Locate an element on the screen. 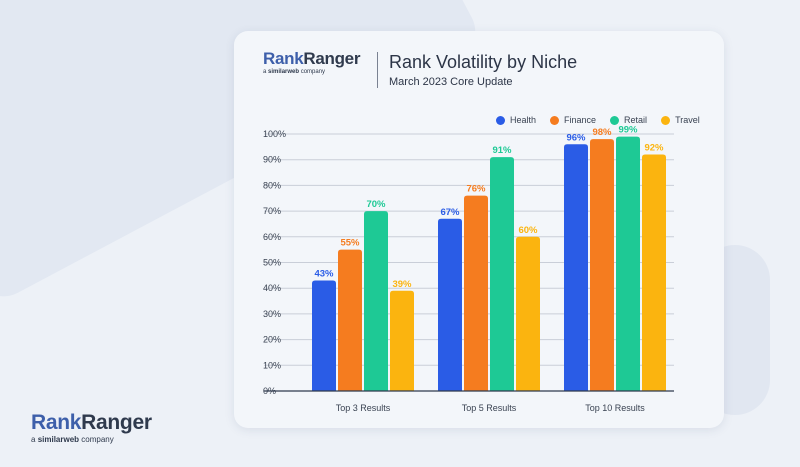 The height and width of the screenshot is (467, 800). data-label: 92% is located at coordinates (654, 148).